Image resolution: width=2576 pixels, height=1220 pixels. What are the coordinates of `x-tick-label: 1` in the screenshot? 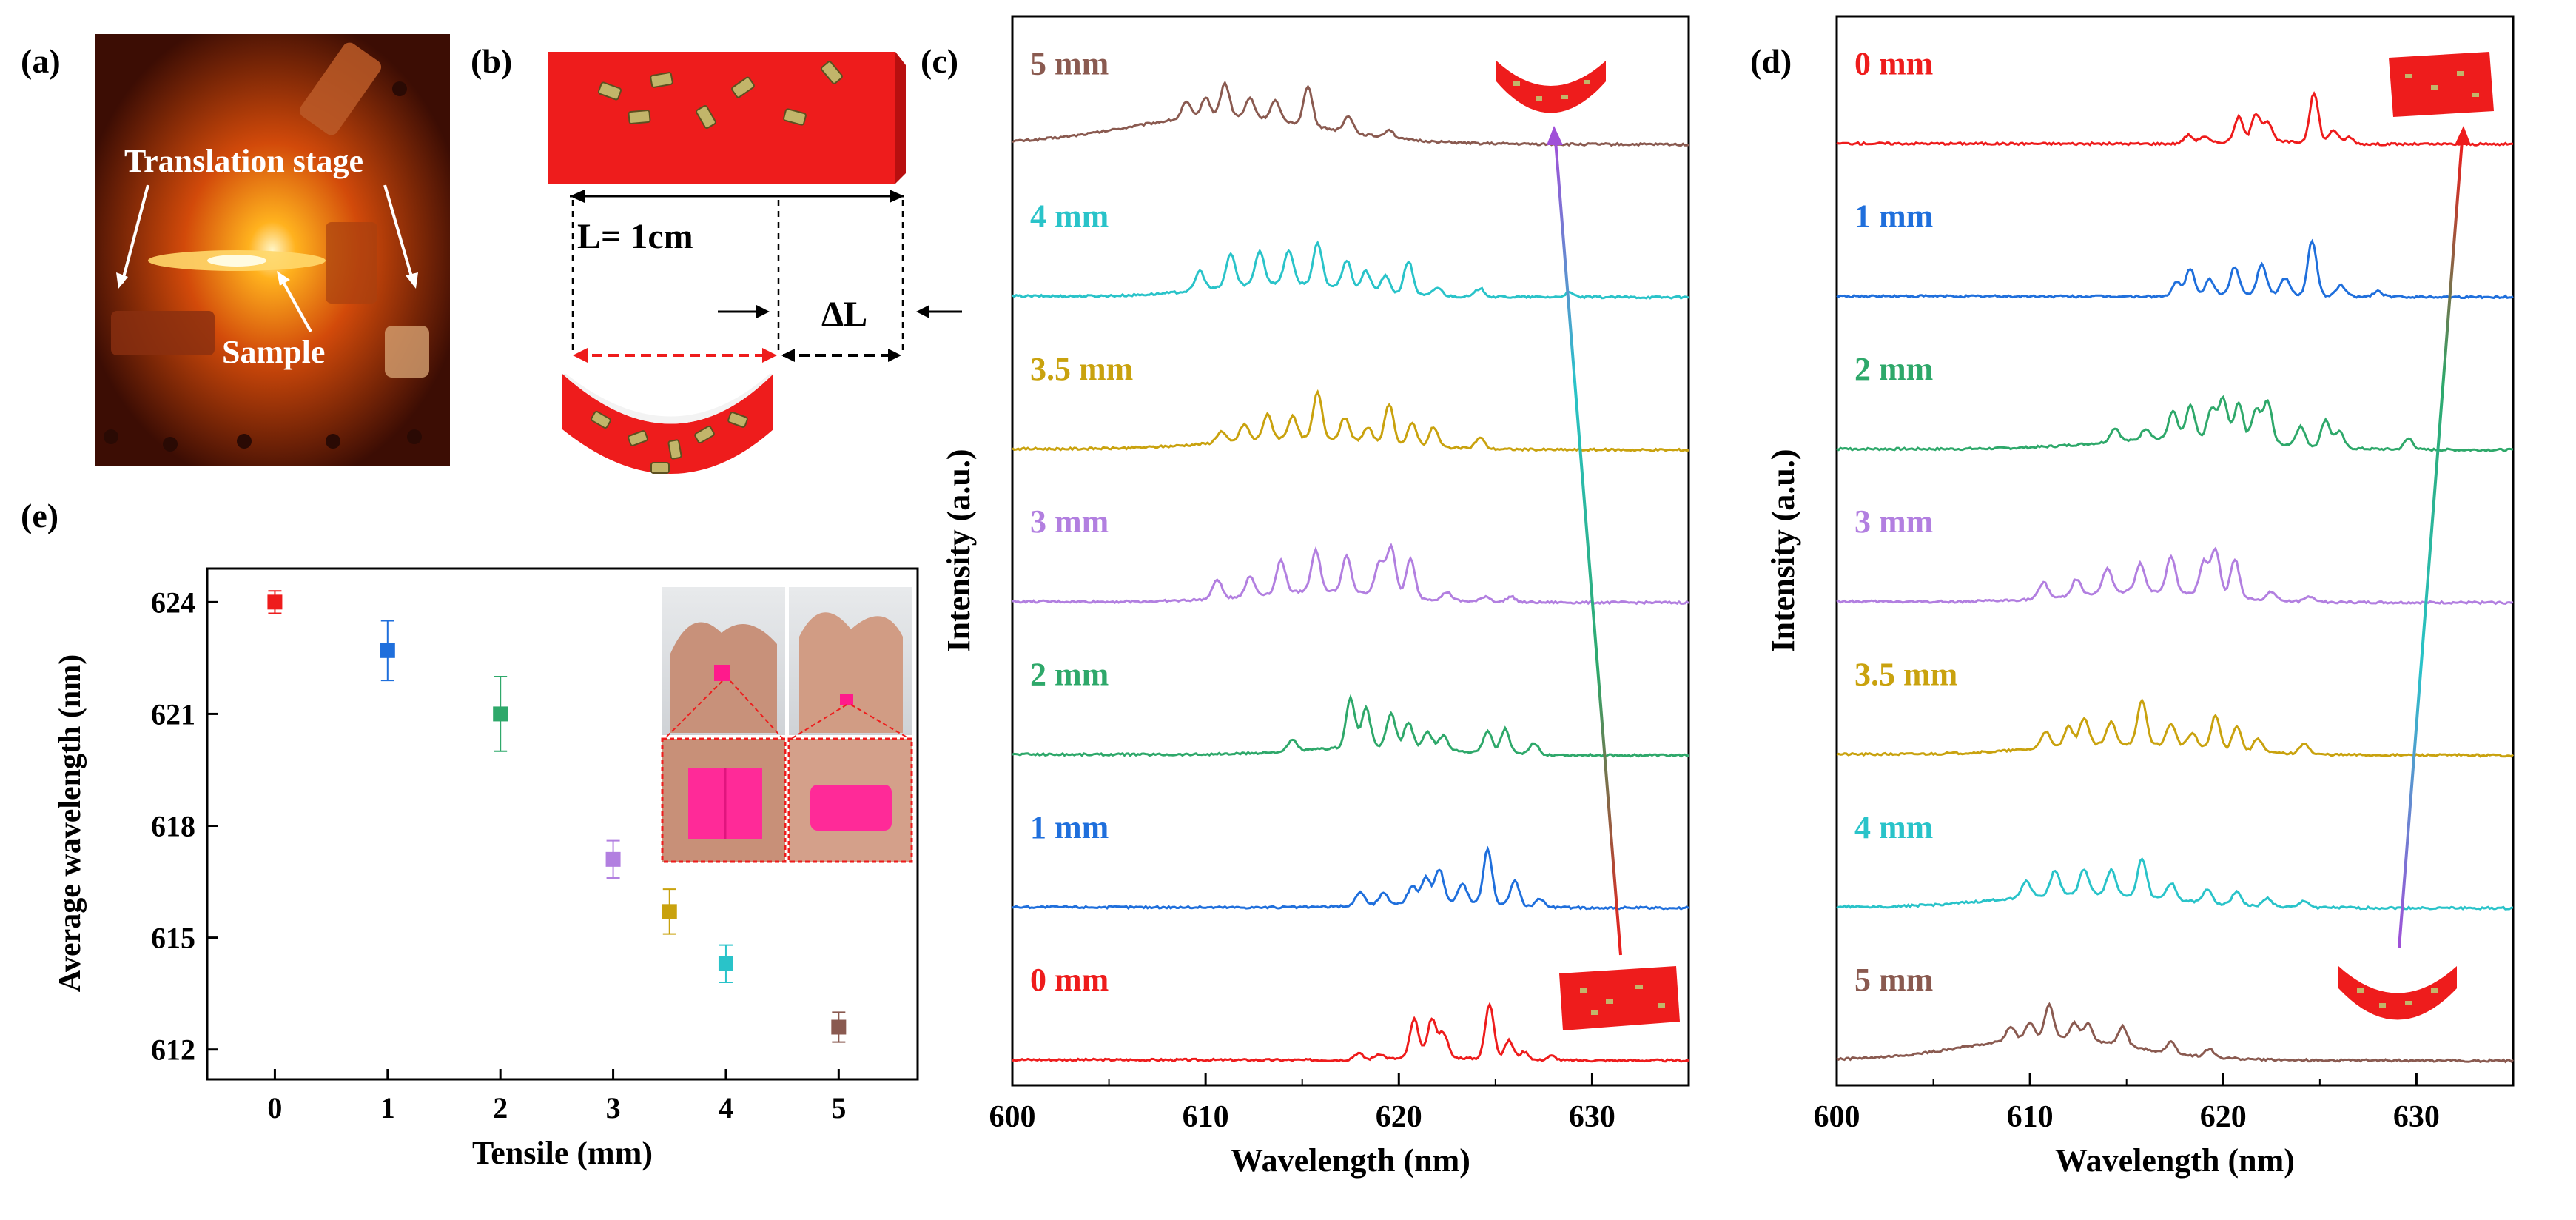 It's located at (387, 1108).